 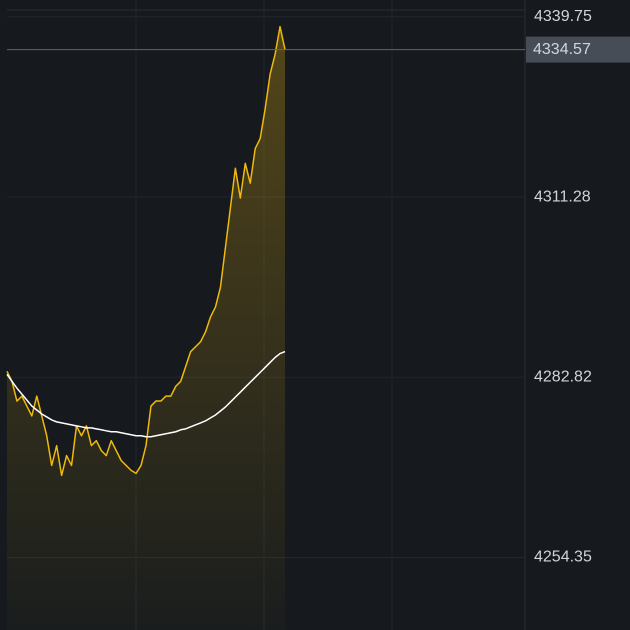 What do you see at coordinates (563, 557) in the screenshot?
I see `y-tick-label: 4254.35` at bounding box center [563, 557].